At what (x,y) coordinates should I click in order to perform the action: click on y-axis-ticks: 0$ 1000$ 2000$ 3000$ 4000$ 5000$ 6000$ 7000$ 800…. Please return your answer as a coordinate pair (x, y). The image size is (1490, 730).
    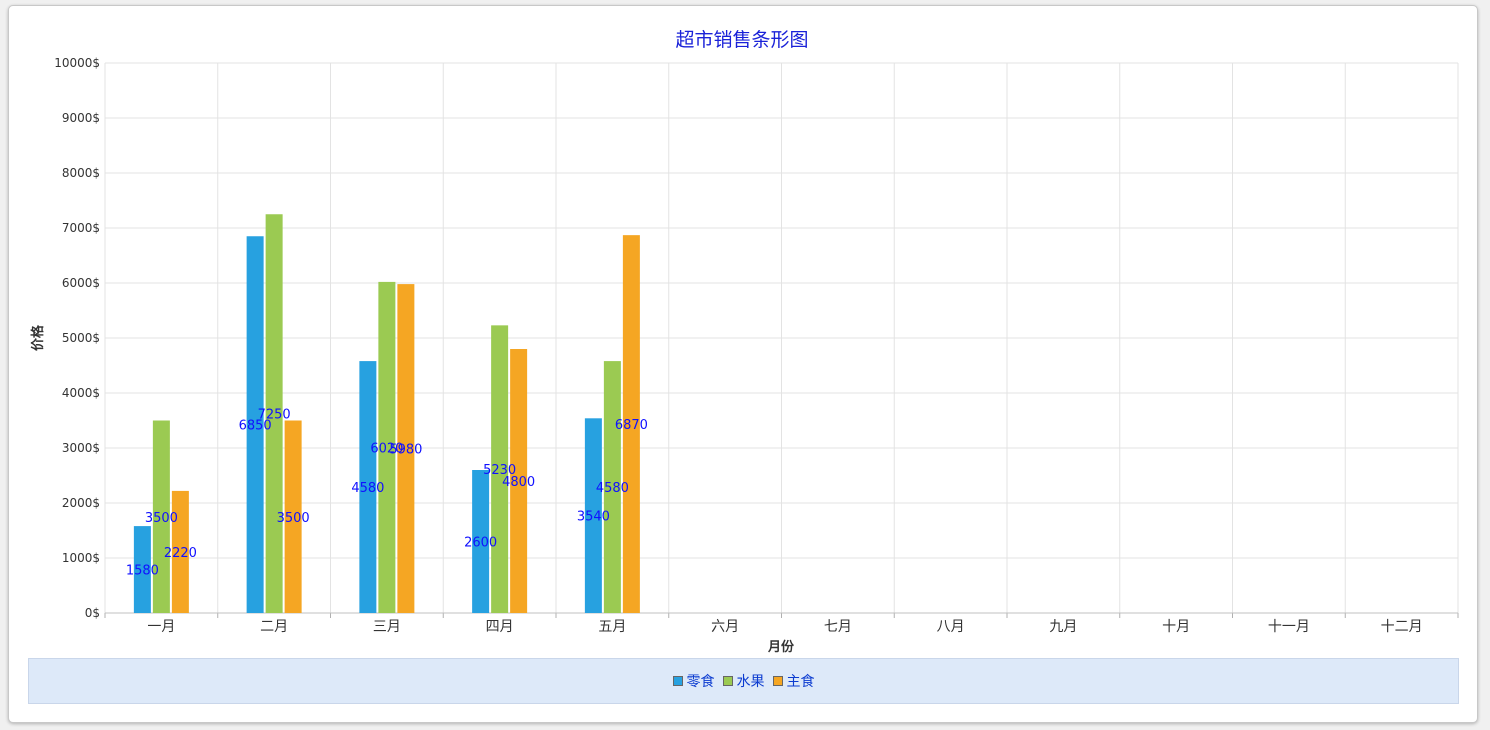
    Looking at the image, I should click on (77, 338).